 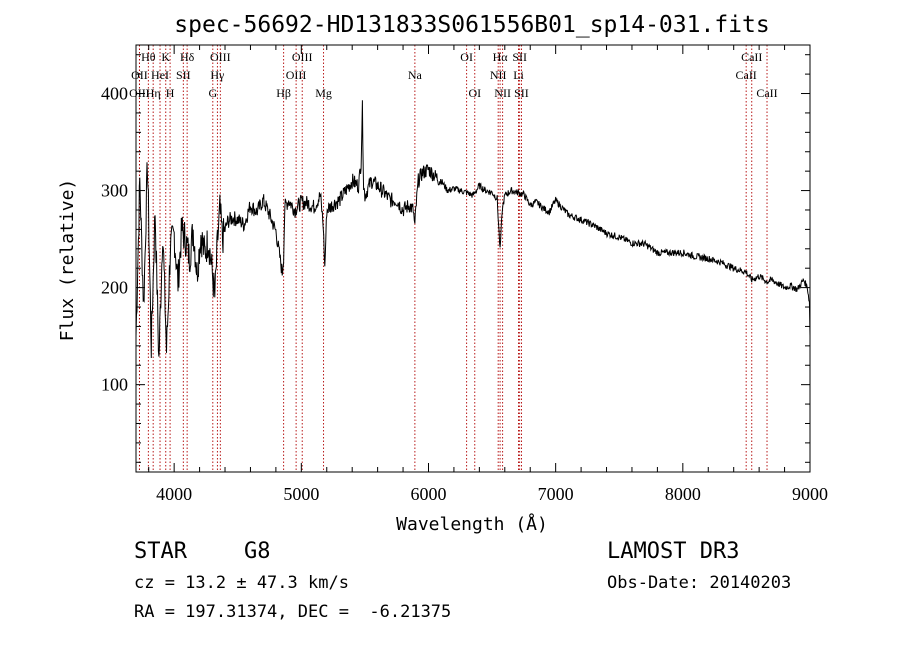 I want to click on survey-name: LAMOST DR3, so click(x=673, y=551).